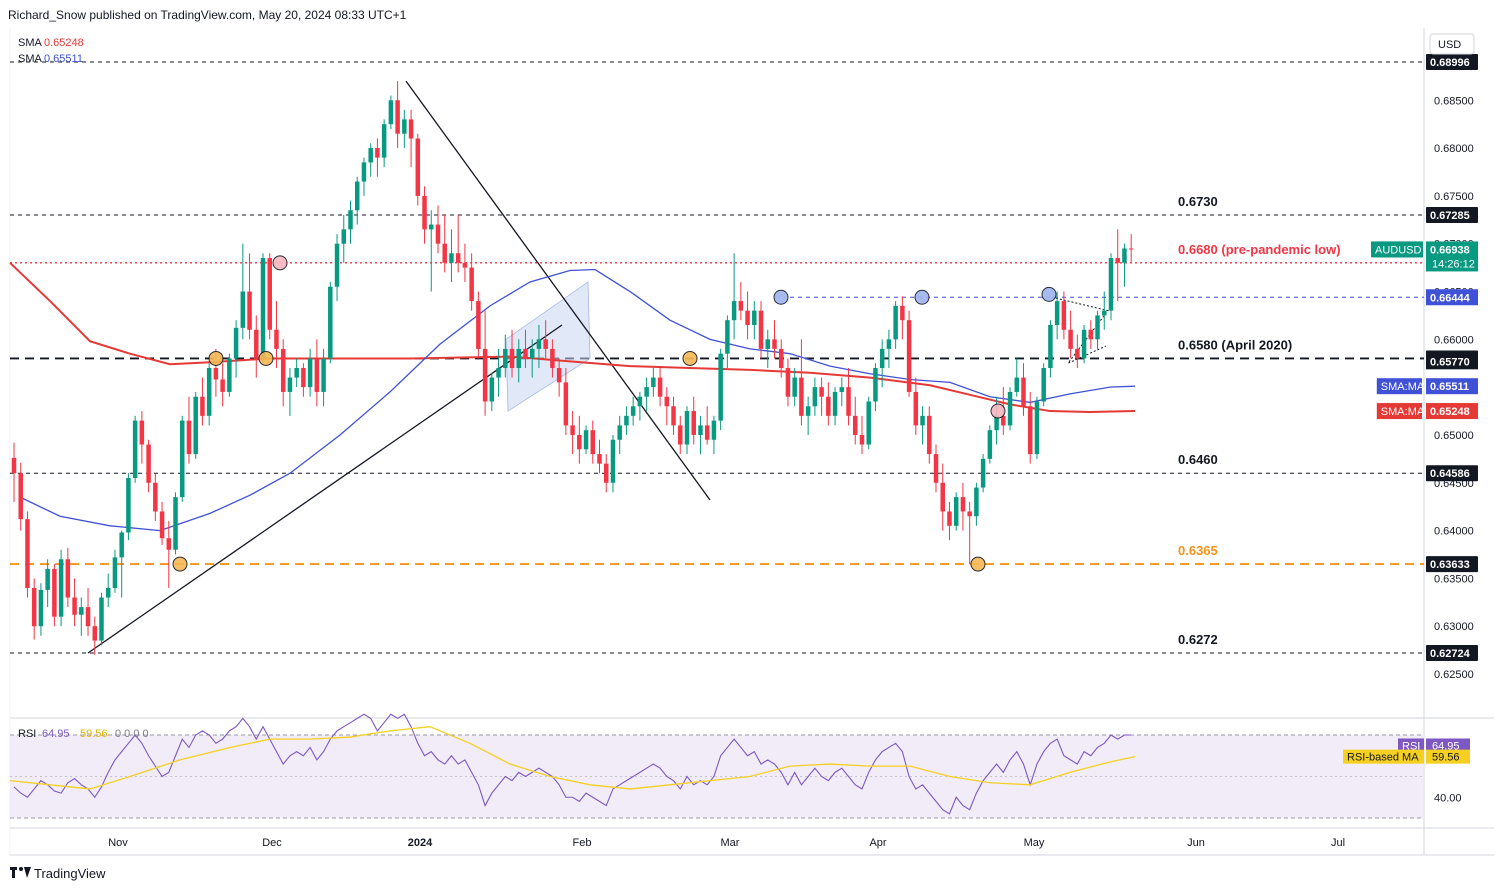  I want to click on sma2-legend-label: SMA, so click(30, 59).